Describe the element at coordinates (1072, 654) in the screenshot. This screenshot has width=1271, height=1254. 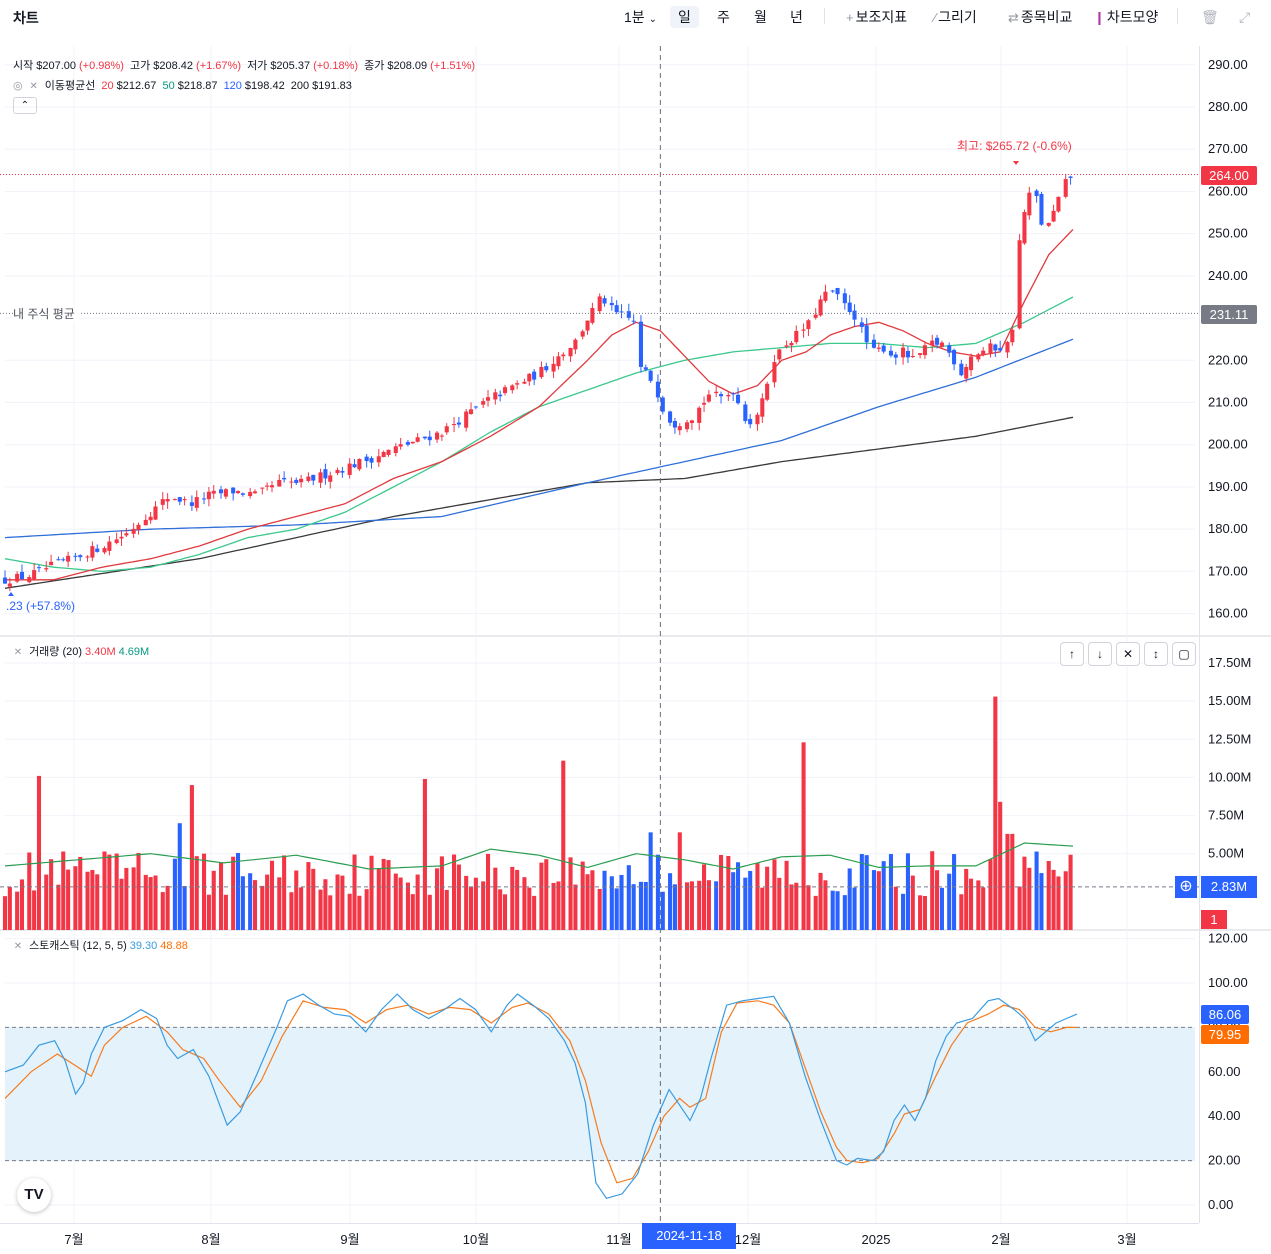
I see `move-pane-up-button: ↑` at that location.